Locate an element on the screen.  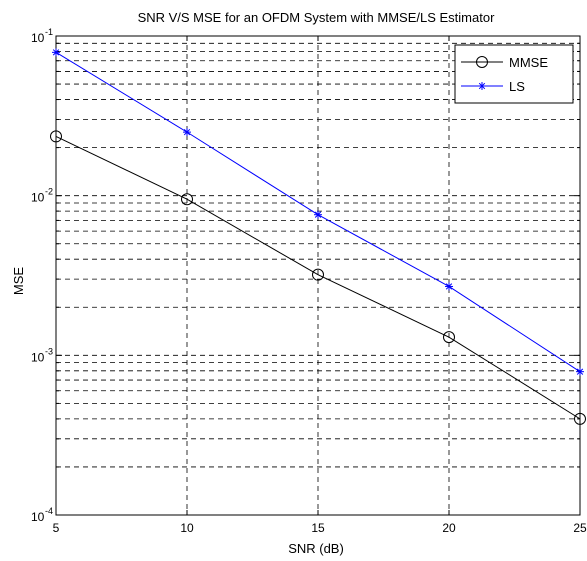
y-tick-label: 10 -1 is located at coordinates (42, 36).